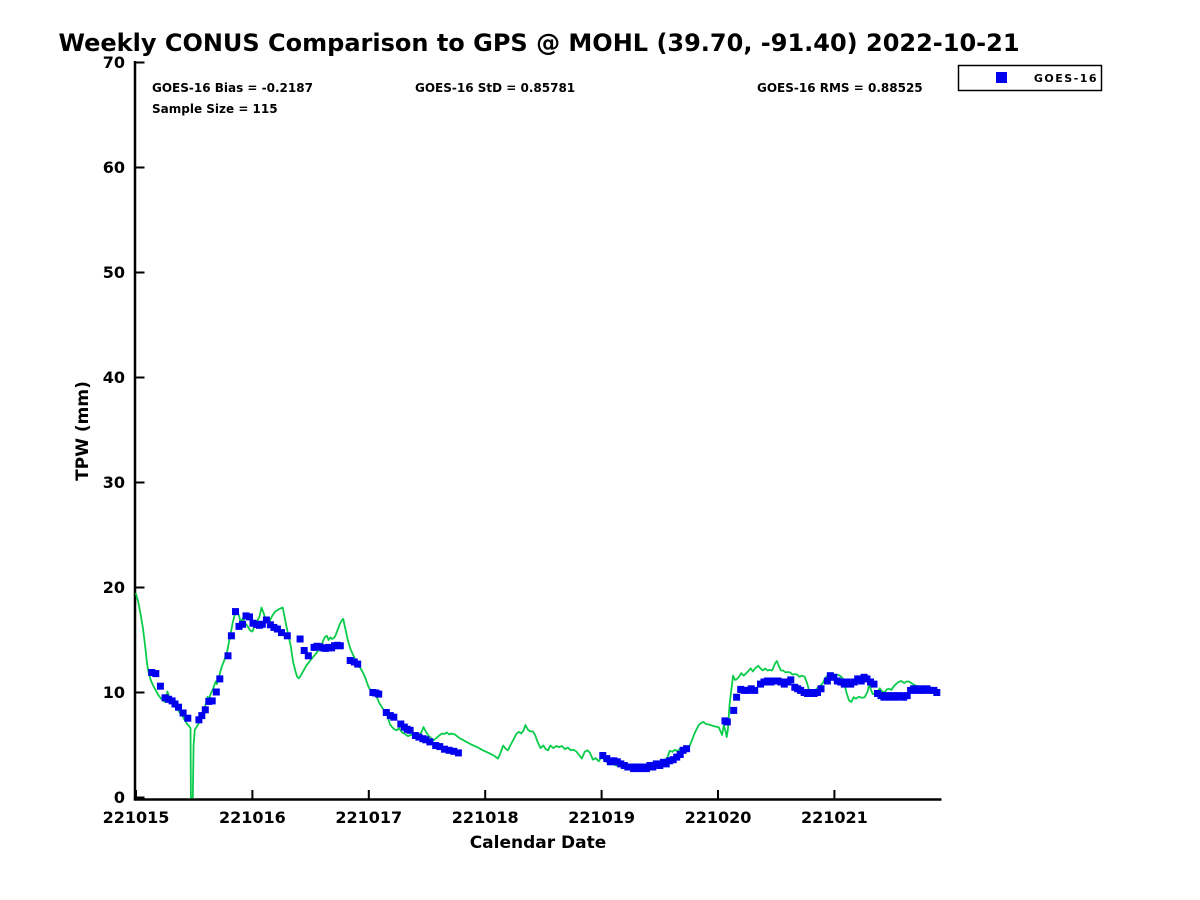  I want to click on x-tick-label: 221018, so click(485, 817).